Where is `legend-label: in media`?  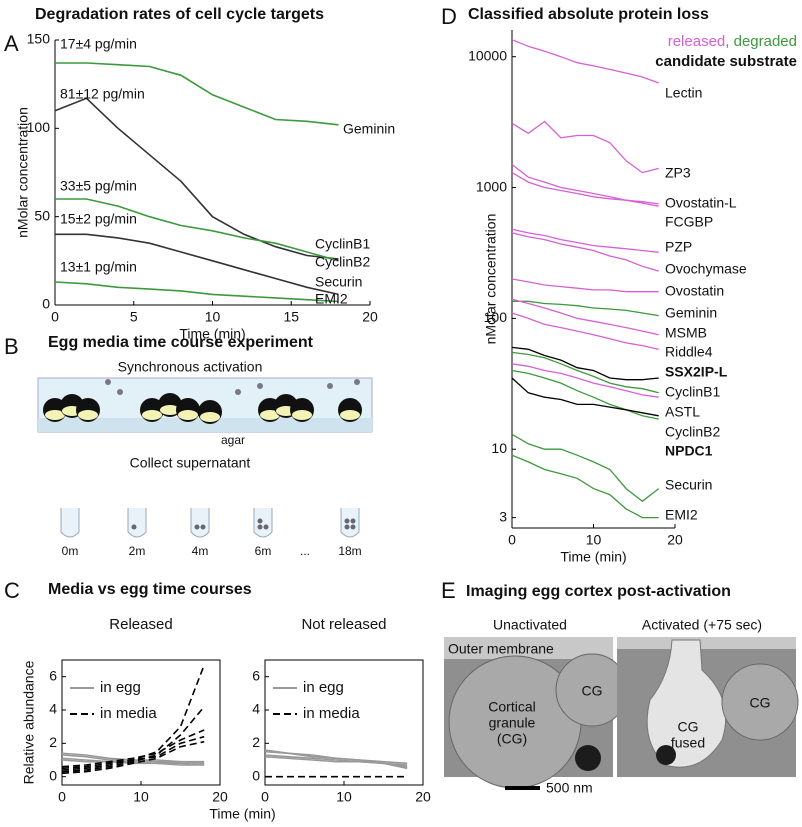
legend-label: in media is located at coordinates (331, 713).